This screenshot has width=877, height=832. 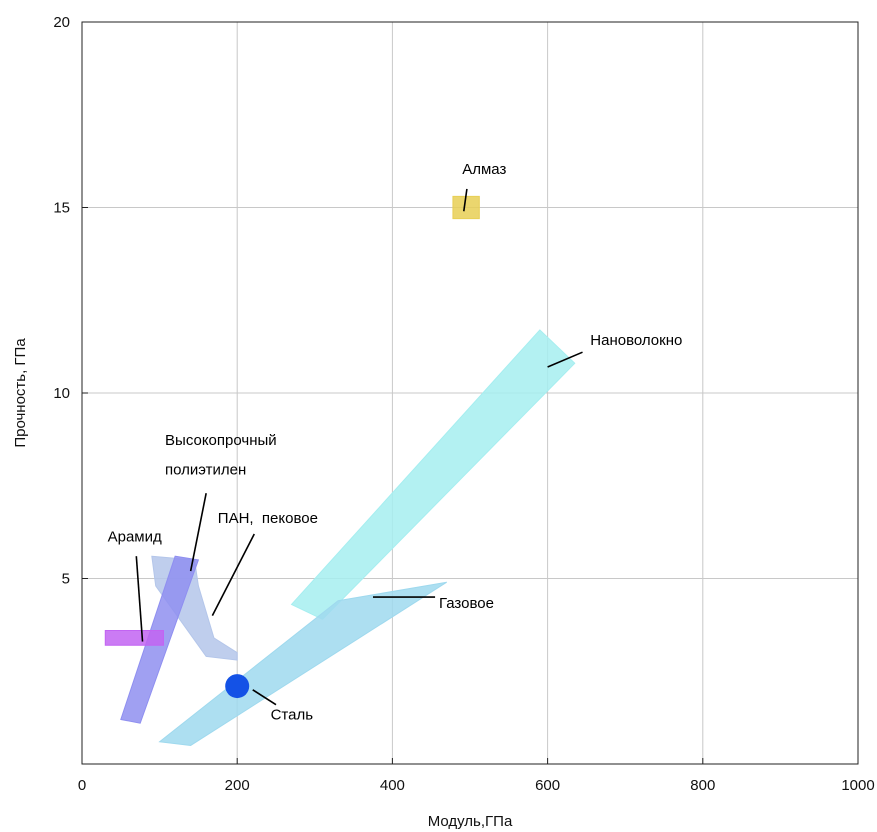 I want to click on annotation-label: ПАН, пековое, so click(x=268, y=518).